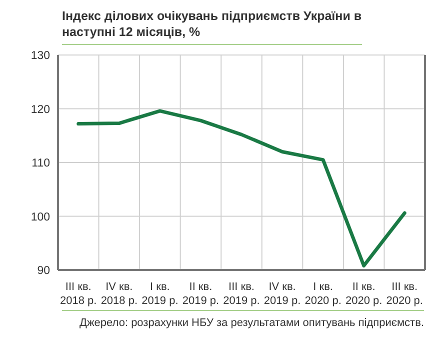  I want to click on x-tick-label: II кв. 2020 р., so click(363, 294).